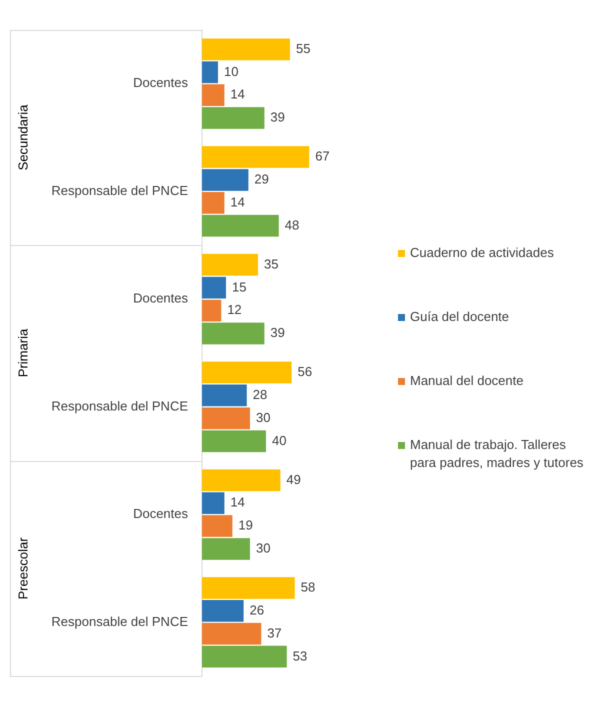  I want to click on data-label: 40, so click(279, 440).